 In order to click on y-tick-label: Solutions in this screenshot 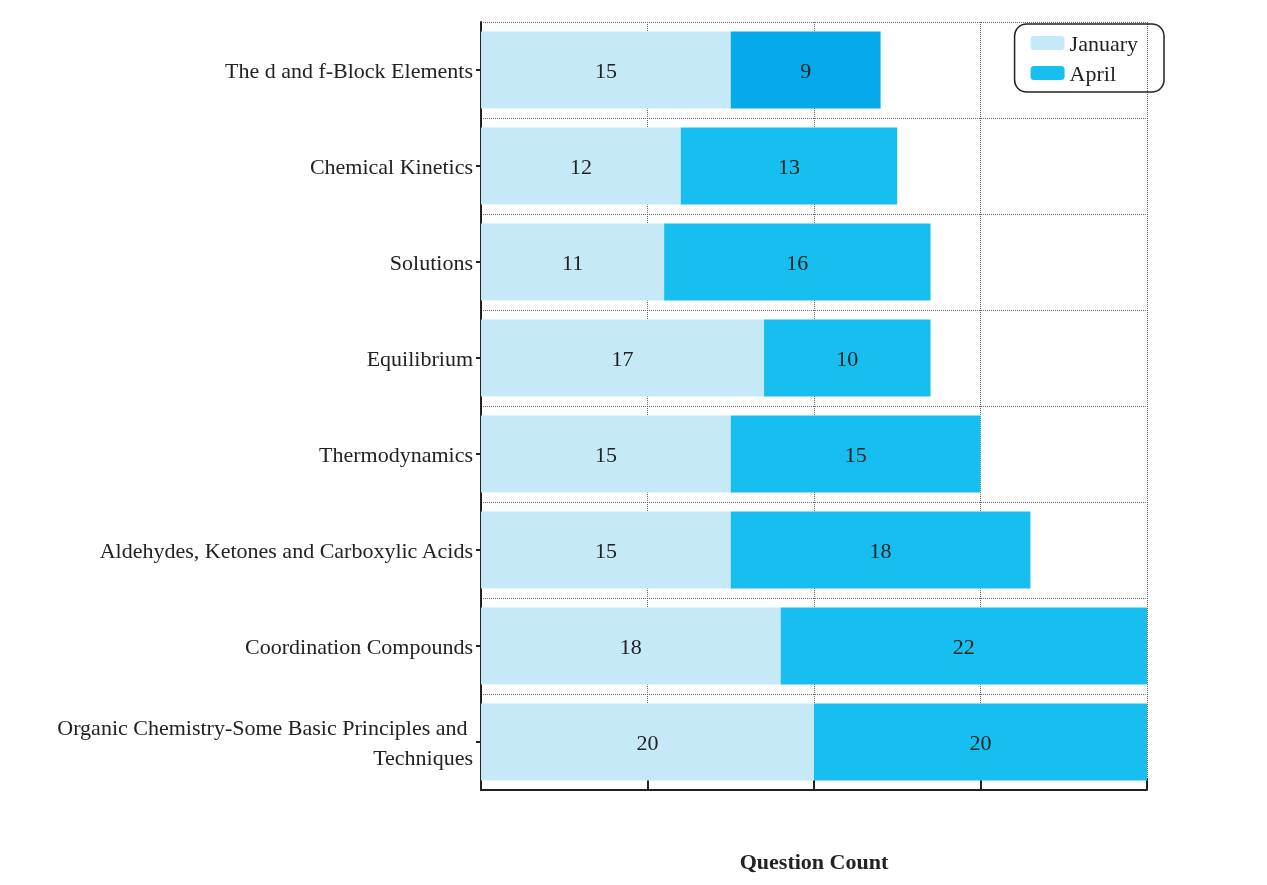, I will do `click(431, 262)`.